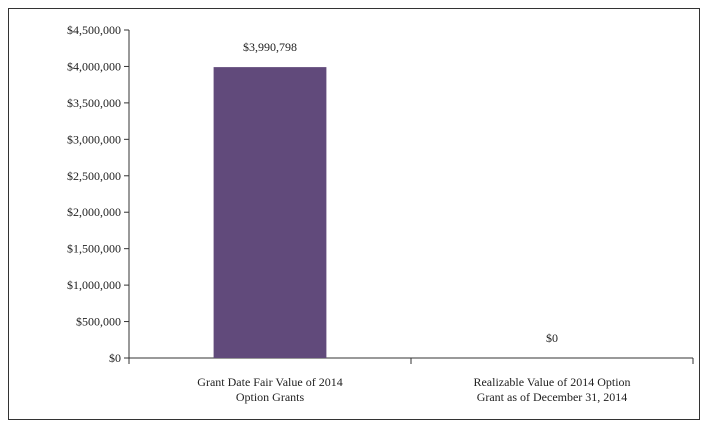  I want to click on y-tick-label: $0, so click(115, 358).